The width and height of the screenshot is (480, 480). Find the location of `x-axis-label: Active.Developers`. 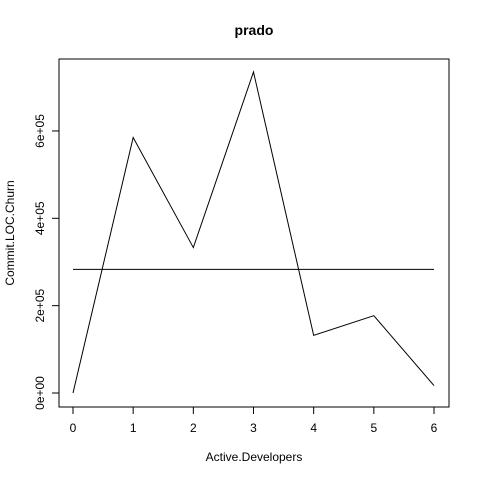

x-axis-label: Active.Developers is located at coordinates (254, 457).